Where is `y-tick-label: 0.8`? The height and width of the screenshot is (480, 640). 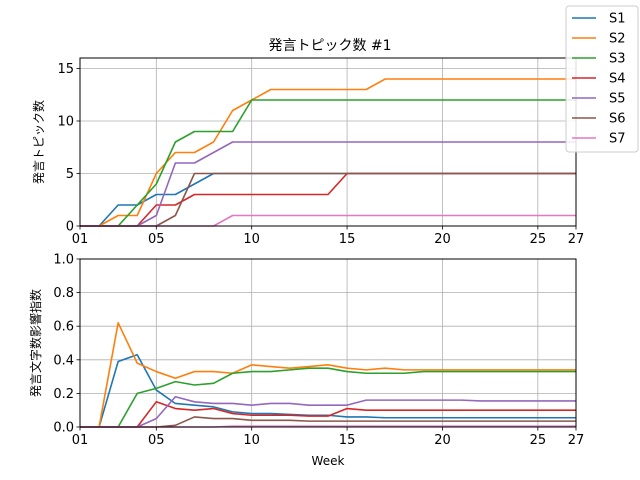 y-tick-label: 0.8 is located at coordinates (63, 293).